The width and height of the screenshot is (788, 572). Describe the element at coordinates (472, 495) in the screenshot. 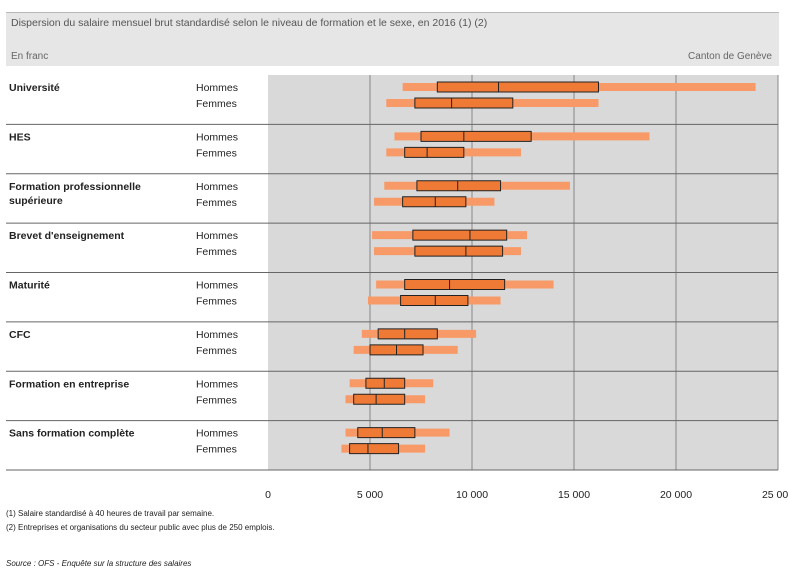

I see `x-tick-label: 10 000` at that location.